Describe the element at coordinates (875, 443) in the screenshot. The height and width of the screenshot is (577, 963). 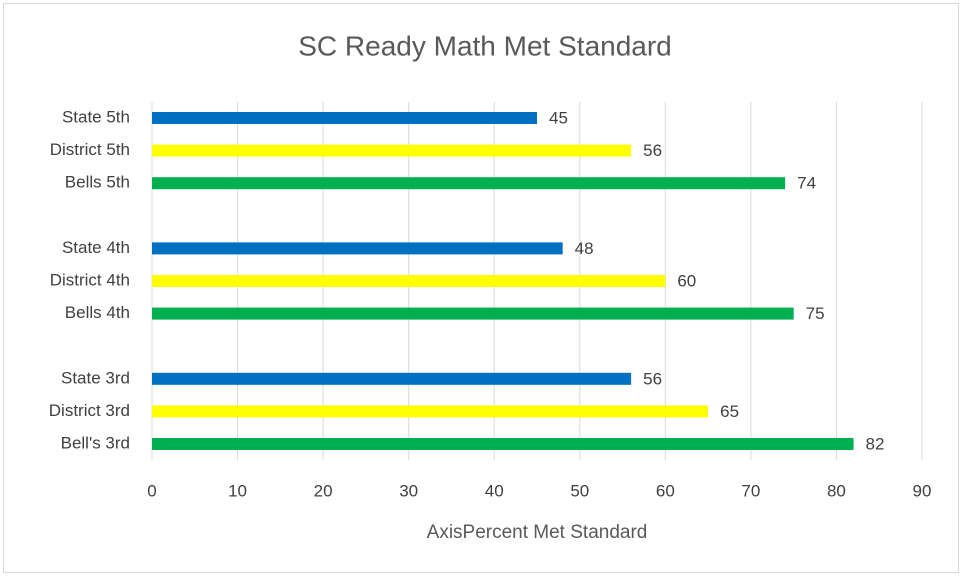
I see `data-label: 82` at that location.